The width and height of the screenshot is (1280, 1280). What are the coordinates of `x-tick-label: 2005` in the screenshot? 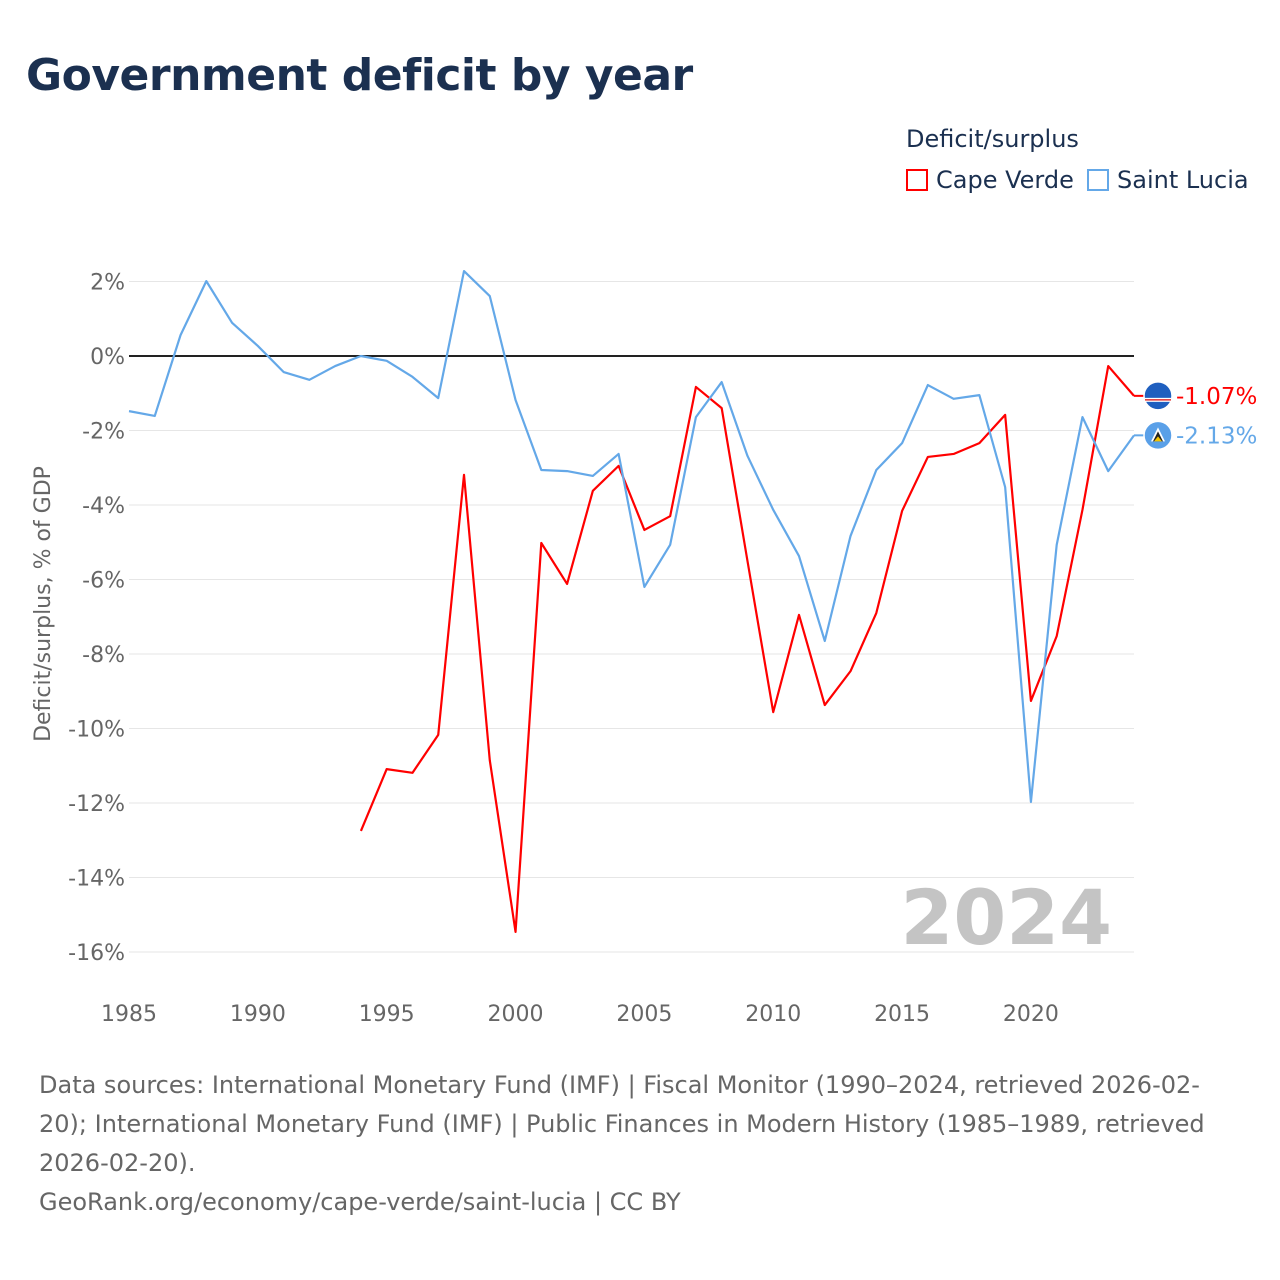 It's located at (644, 1014).